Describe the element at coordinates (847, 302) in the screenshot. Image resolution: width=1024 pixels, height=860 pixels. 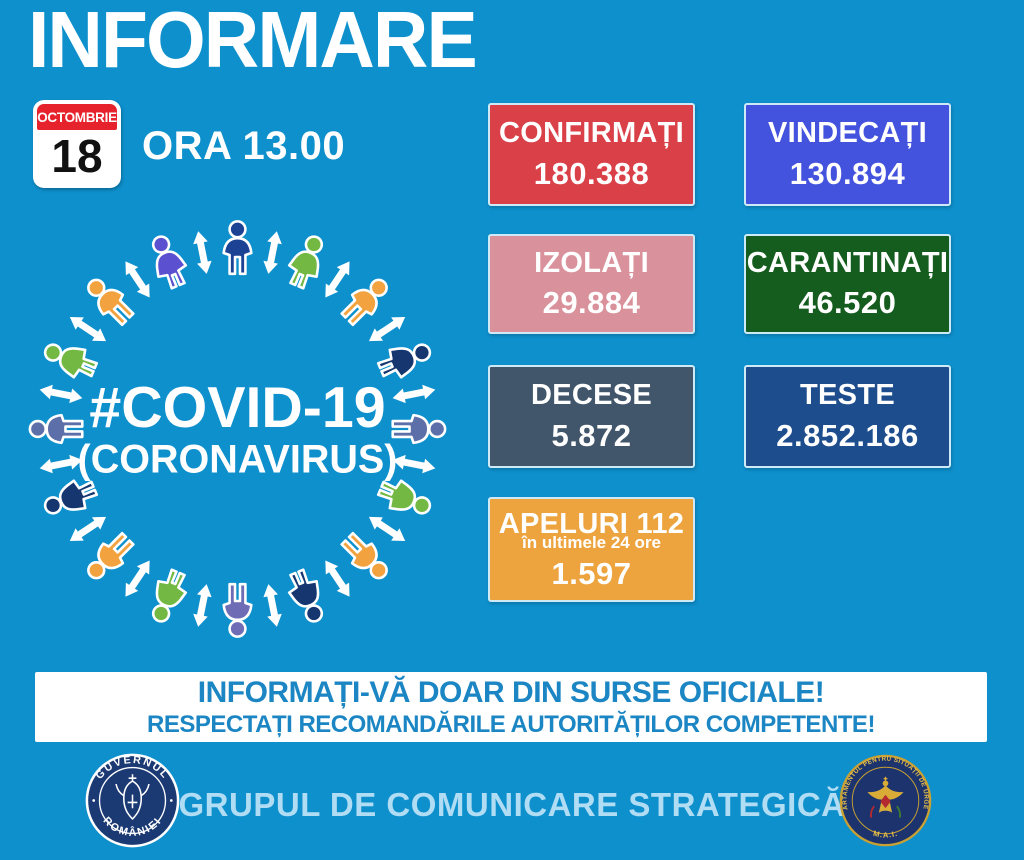
I see `stat-value: 46.520` at that location.